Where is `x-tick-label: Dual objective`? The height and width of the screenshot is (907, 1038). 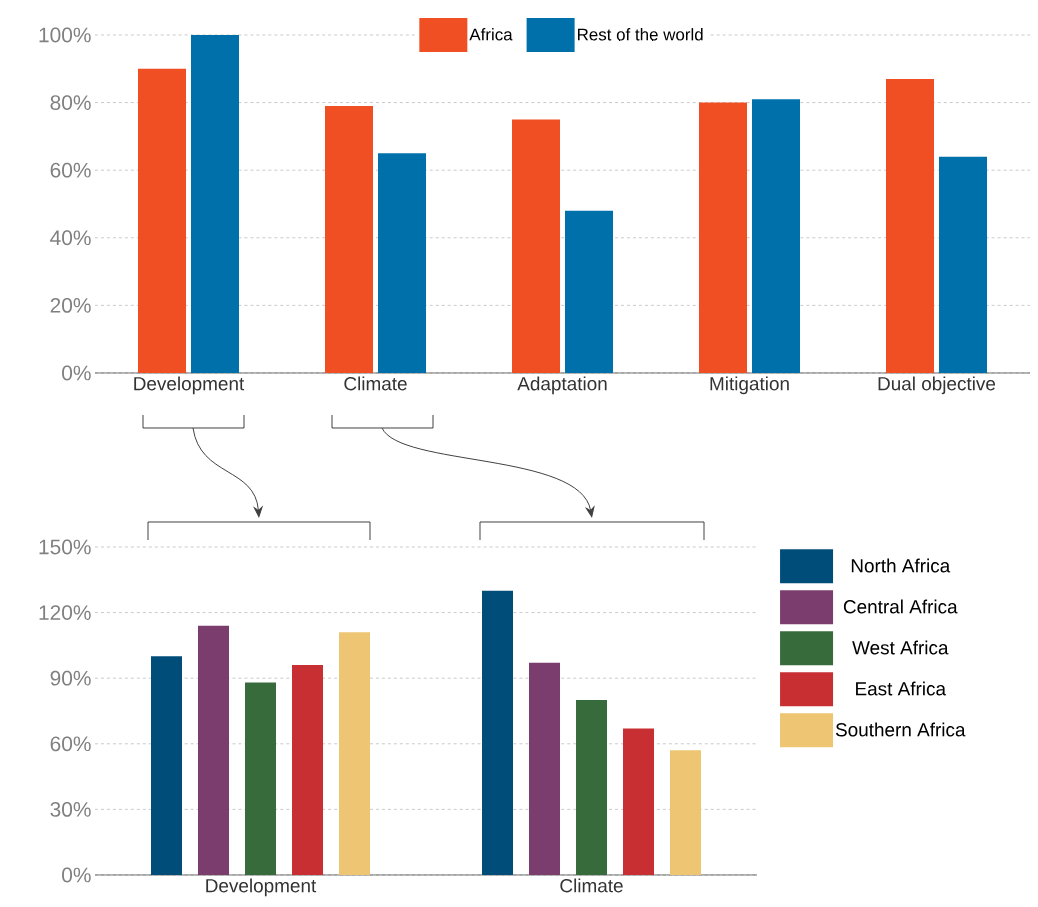
x-tick-label: Dual objective is located at coordinates (937, 385).